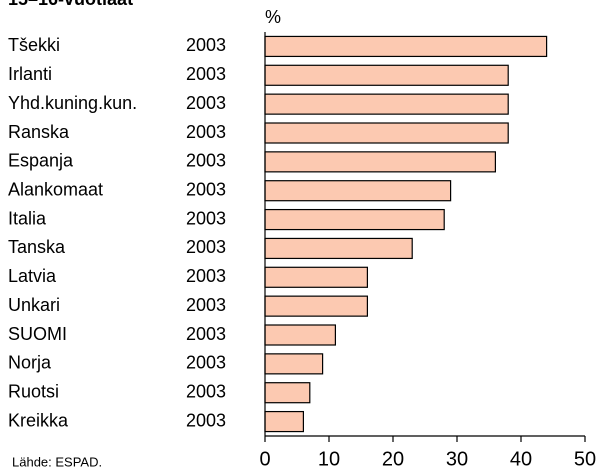 The height and width of the screenshot is (472, 603). Describe the element at coordinates (27, 218) in the screenshot. I see `category-label: Italia` at that location.